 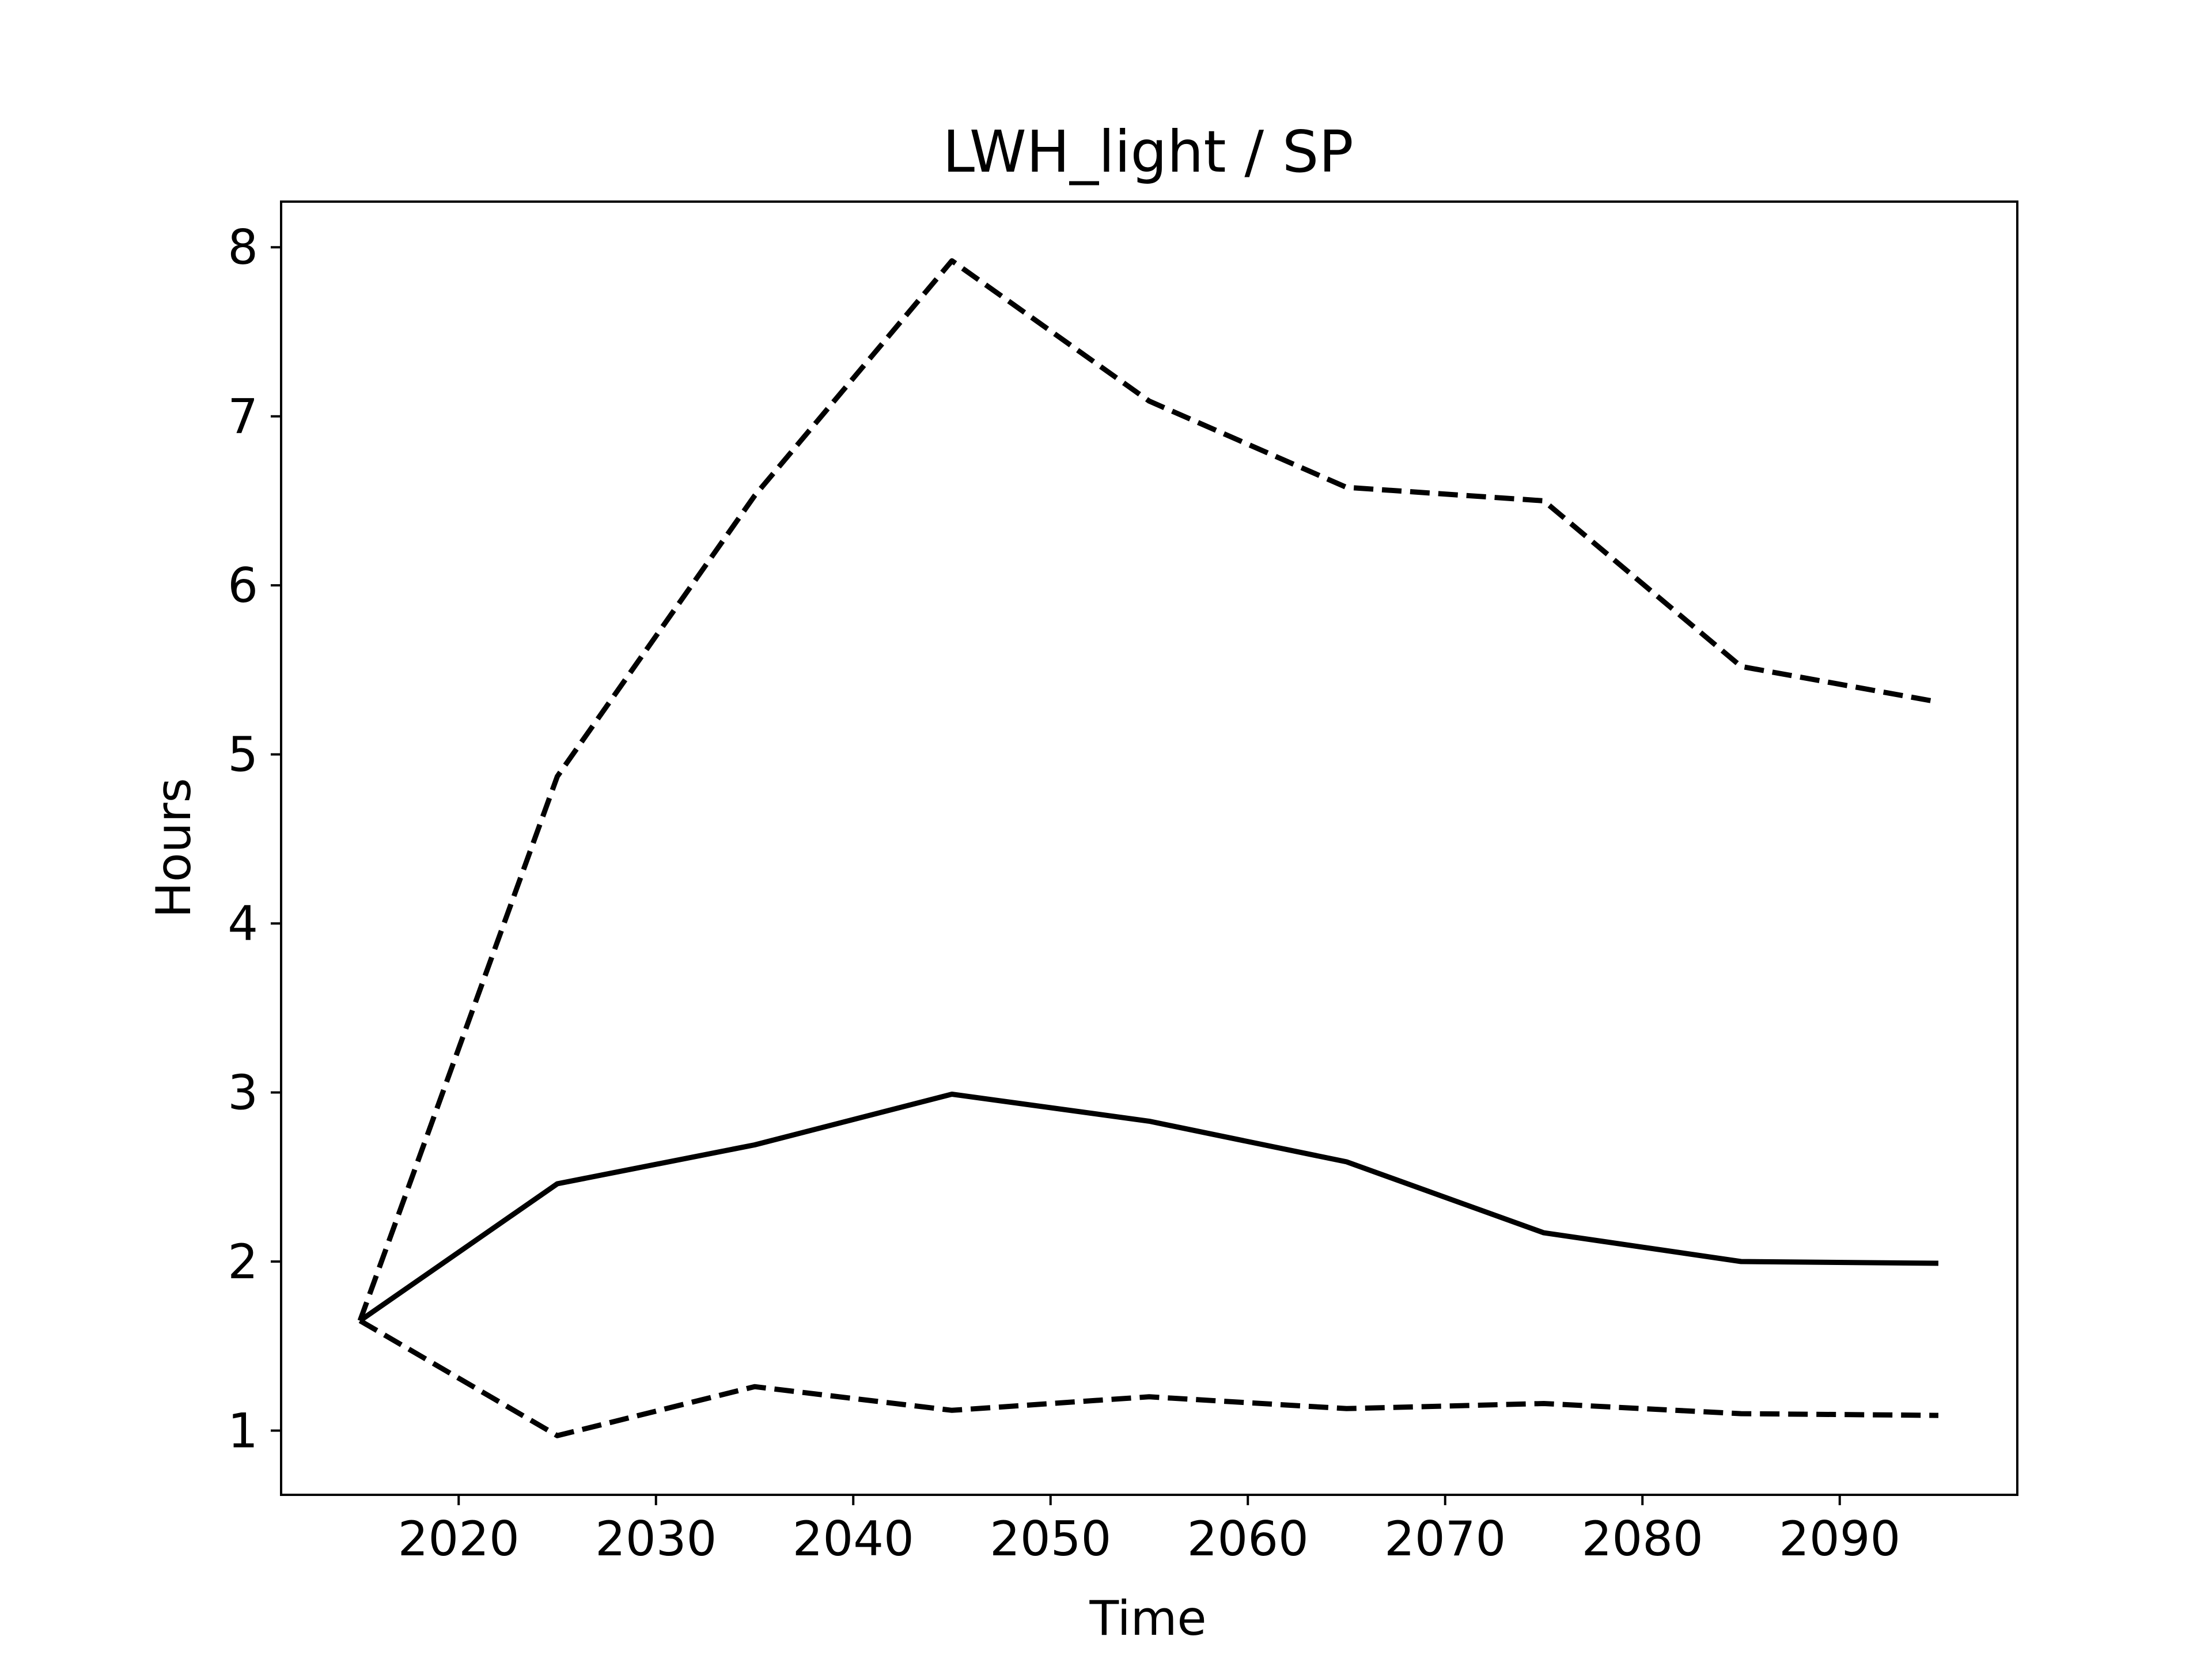 What do you see at coordinates (1147, 151) in the screenshot?
I see `chart-title: LWH_light / SP` at bounding box center [1147, 151].